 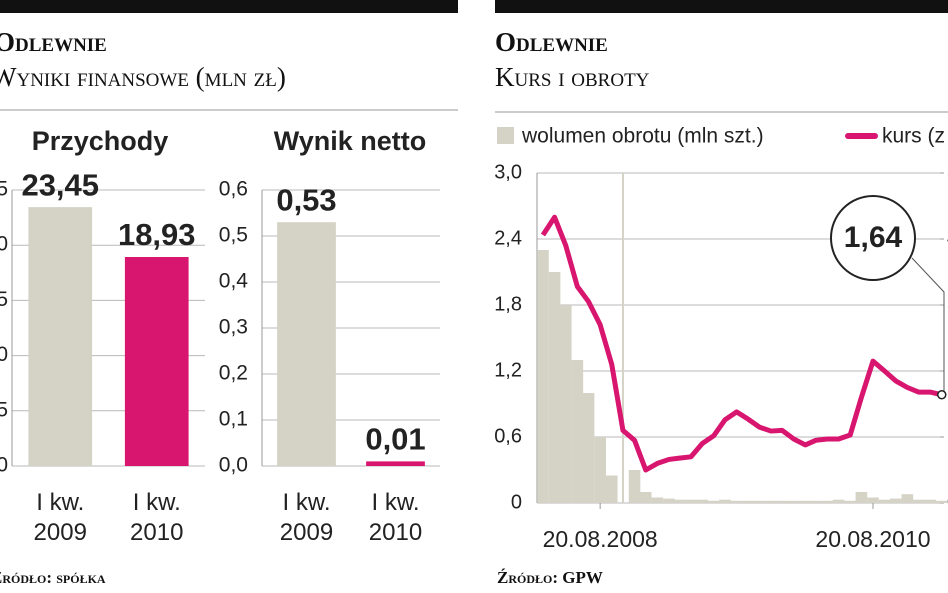 What do you see at coordinates (4, 409) in the screenshot?
I see `y-tick-label: 5` at bounding box center [4, 409].